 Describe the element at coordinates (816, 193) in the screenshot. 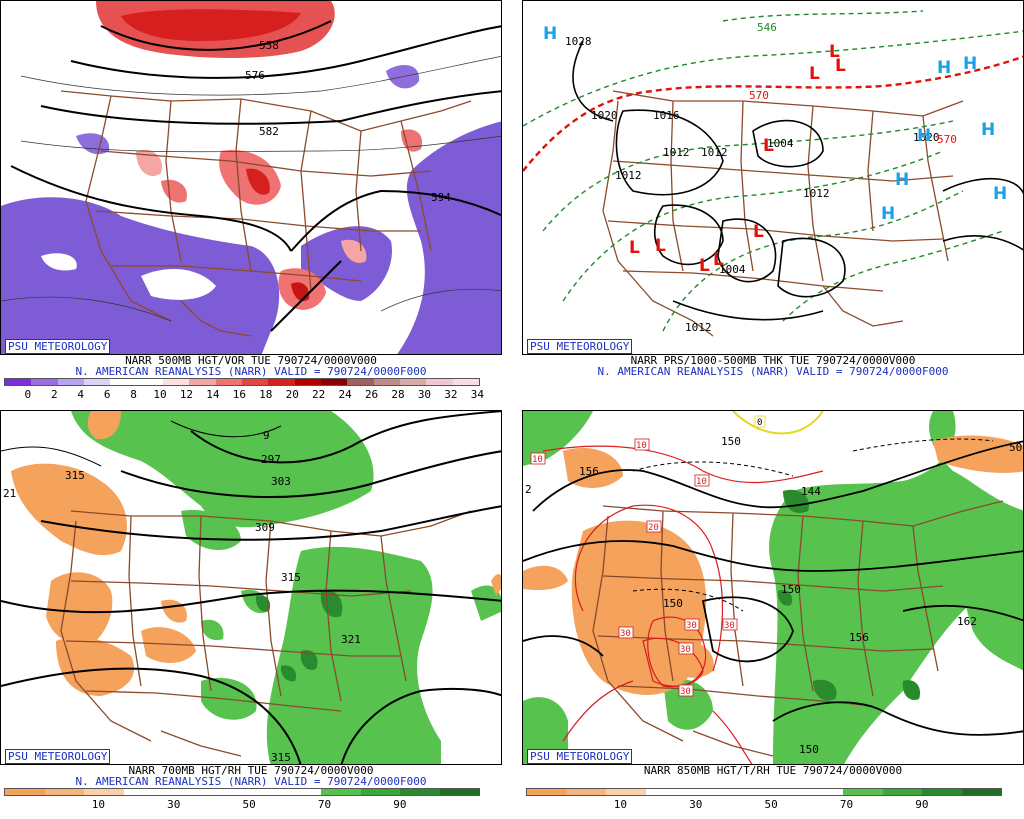

I see `pressure-label-1012-d: 1012` at that location.